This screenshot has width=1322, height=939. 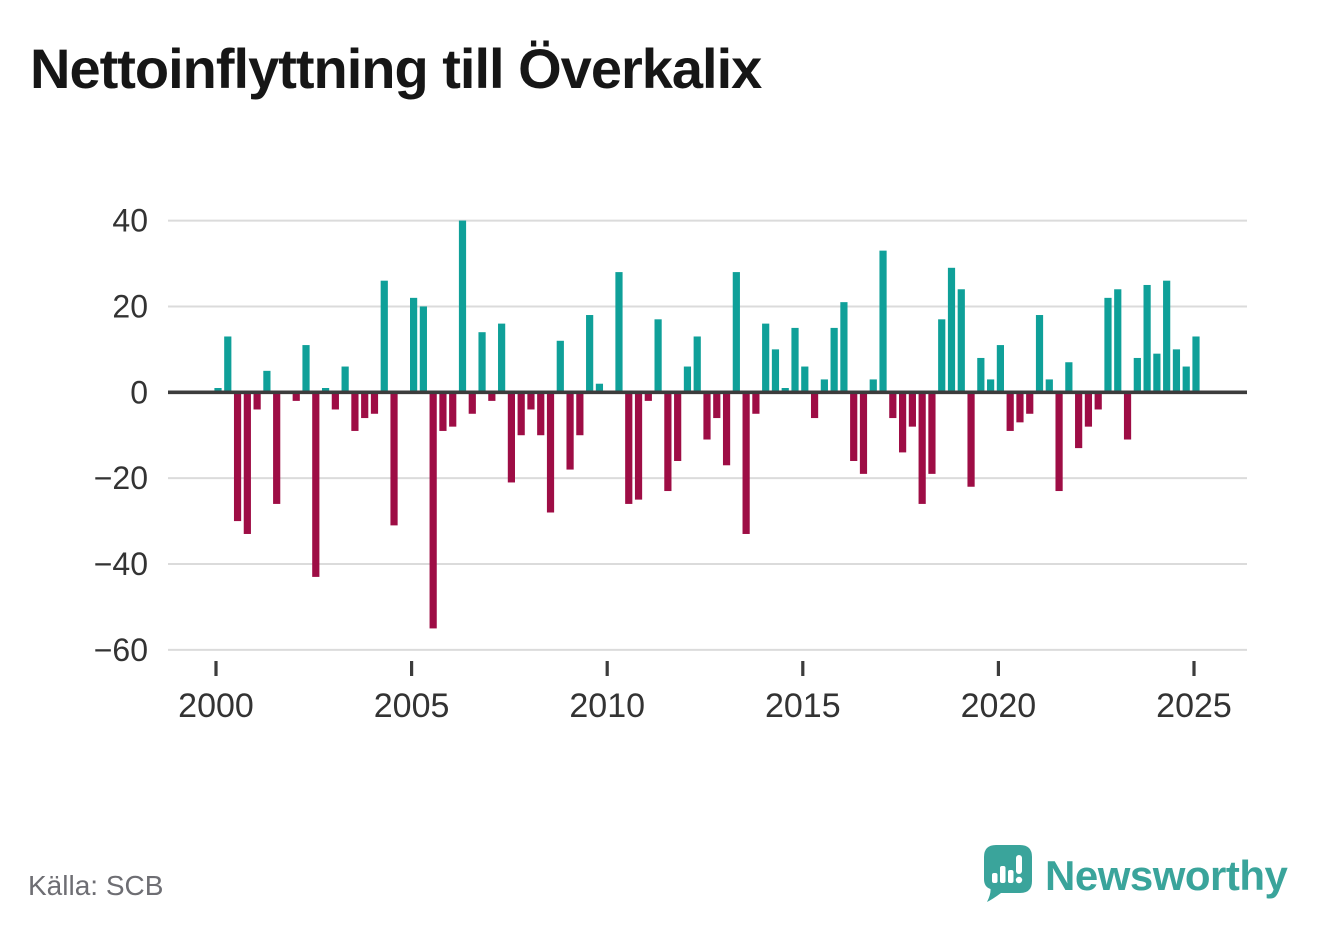 What do you see at coordinates (121, 564) in the screenshot?
I see `y-axis-label--40: −40` at bounding box center [121, 564].